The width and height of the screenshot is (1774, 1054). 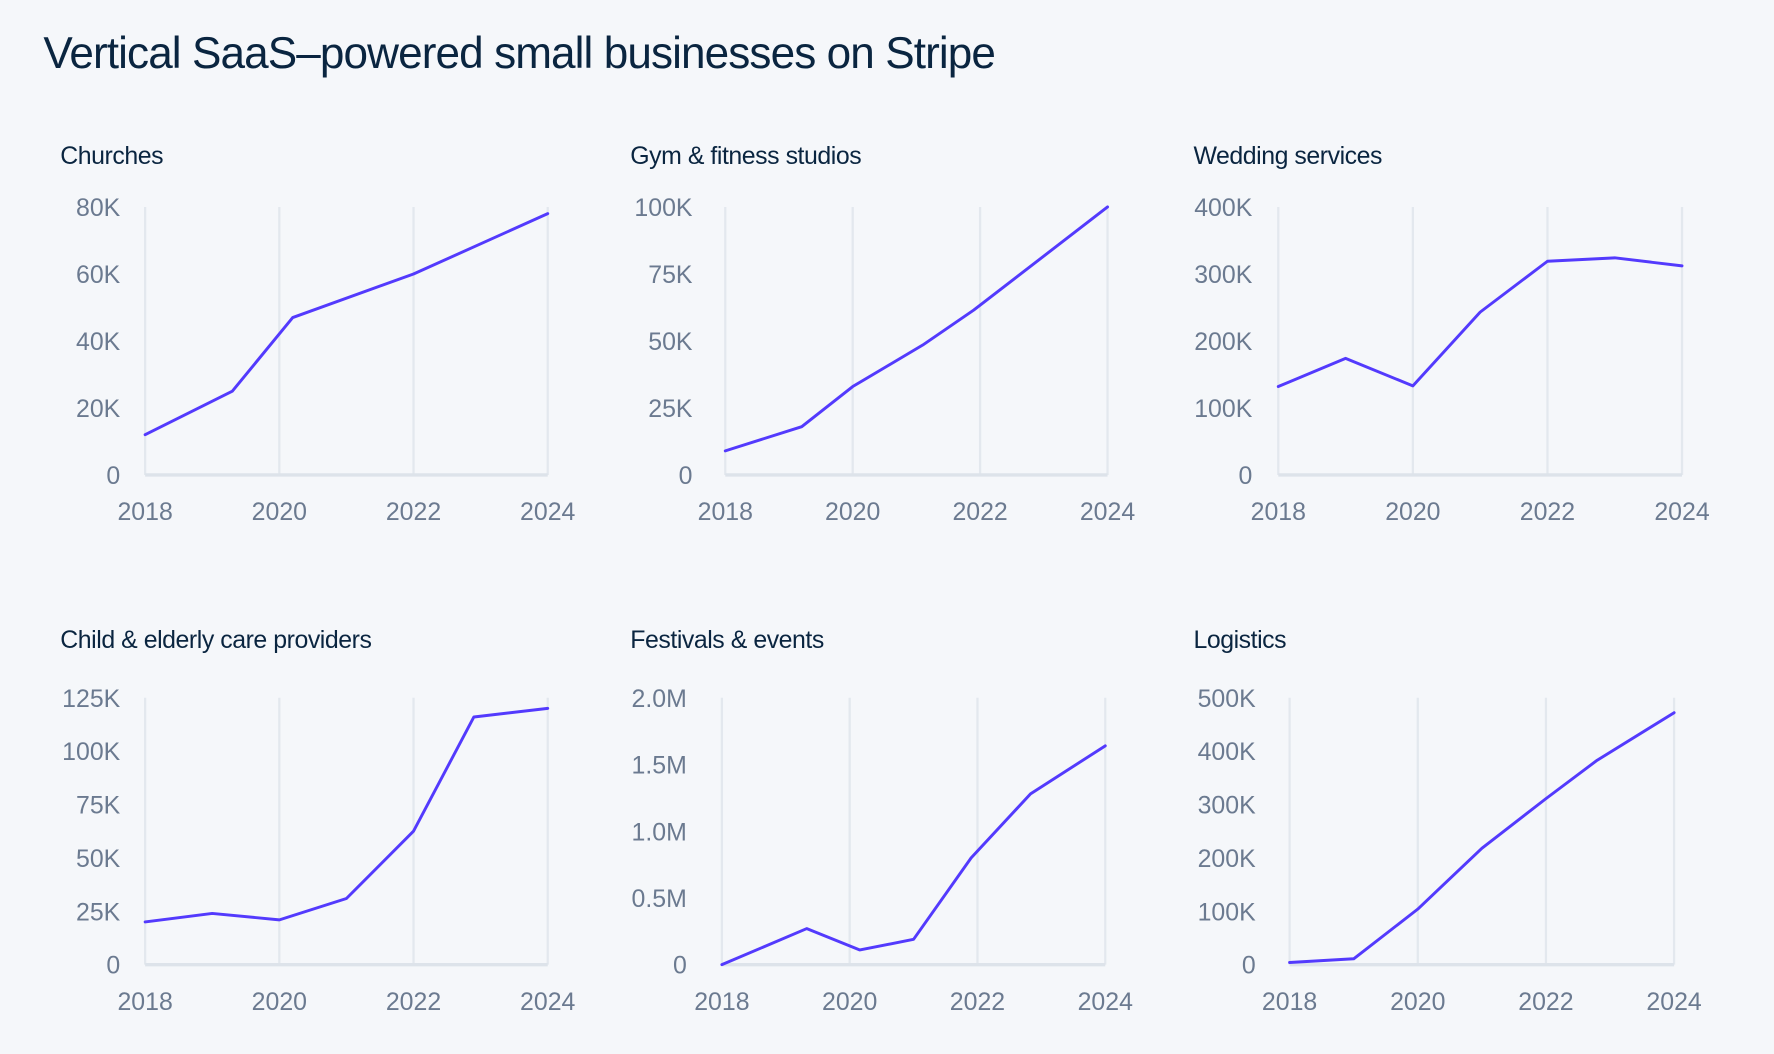 I want to click on y-tick-label: 80K, so click(x=98, y=208).